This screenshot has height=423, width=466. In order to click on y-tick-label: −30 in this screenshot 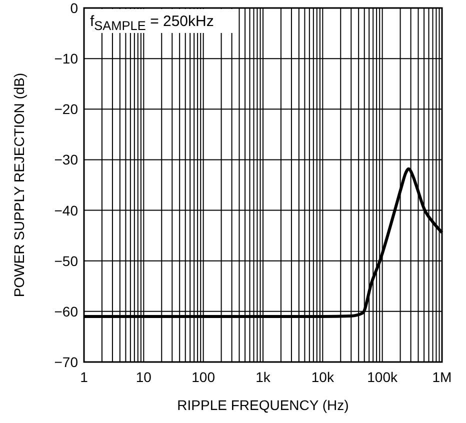, I will do `click(66, 160)`.